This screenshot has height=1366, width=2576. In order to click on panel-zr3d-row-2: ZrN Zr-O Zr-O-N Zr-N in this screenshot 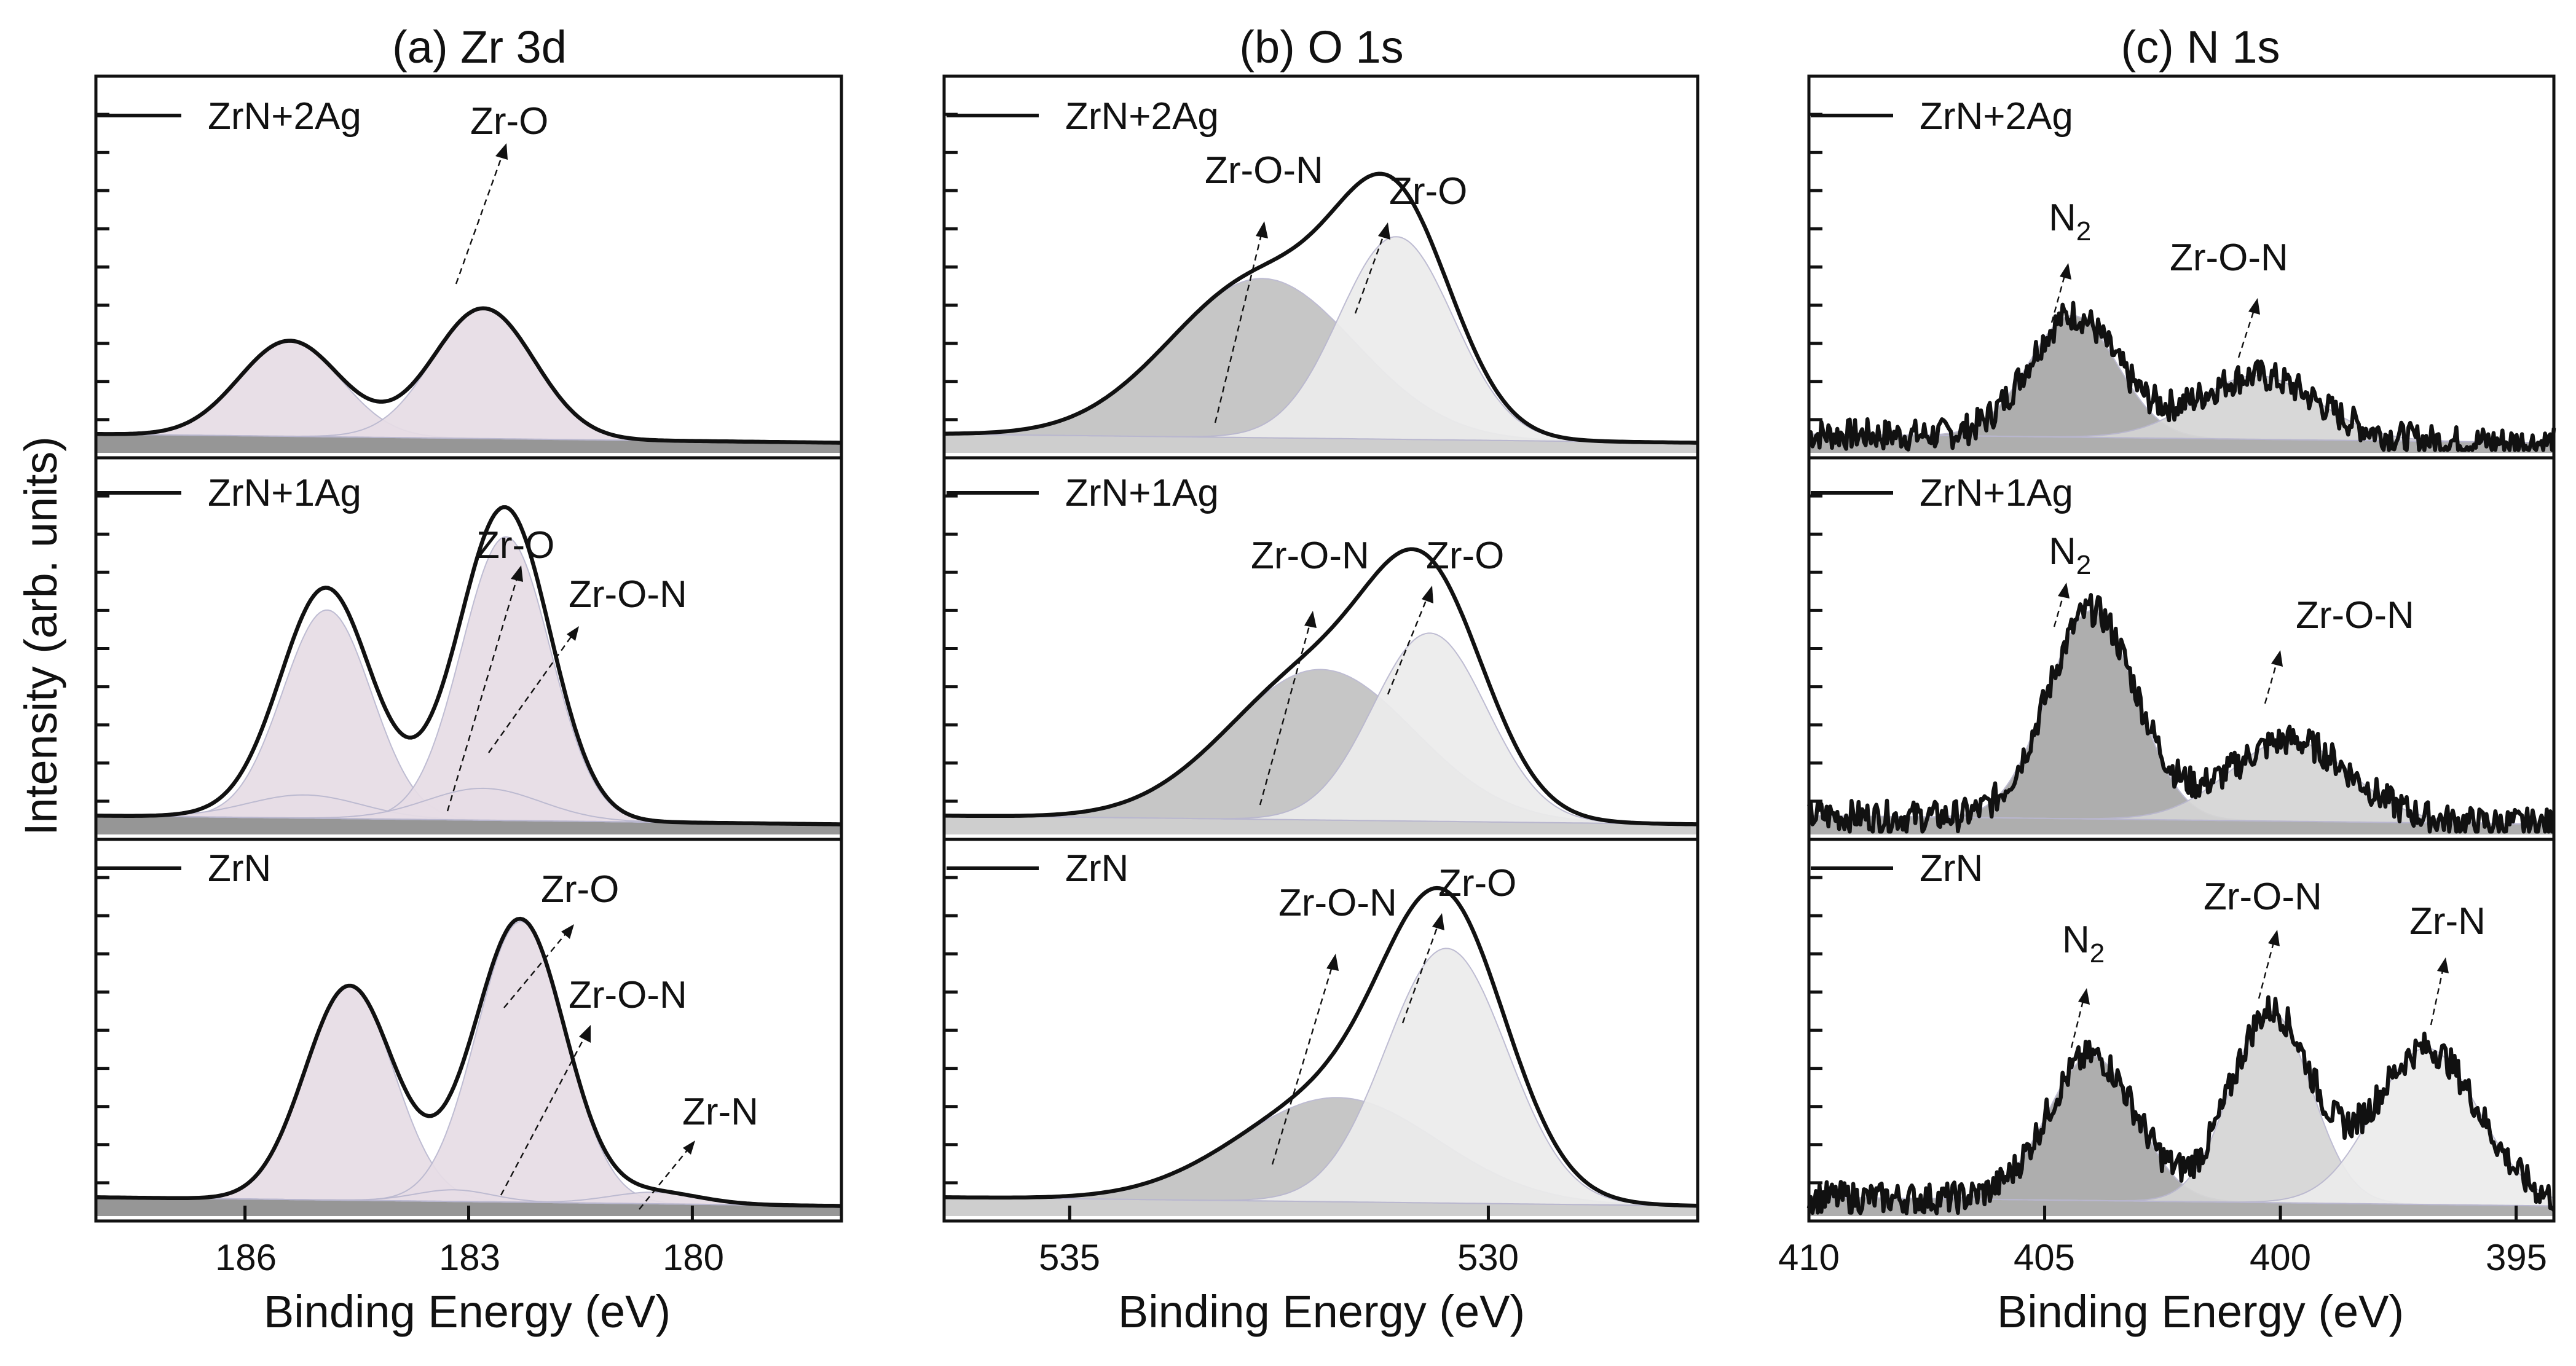, I will do `click(469, 1032)`.